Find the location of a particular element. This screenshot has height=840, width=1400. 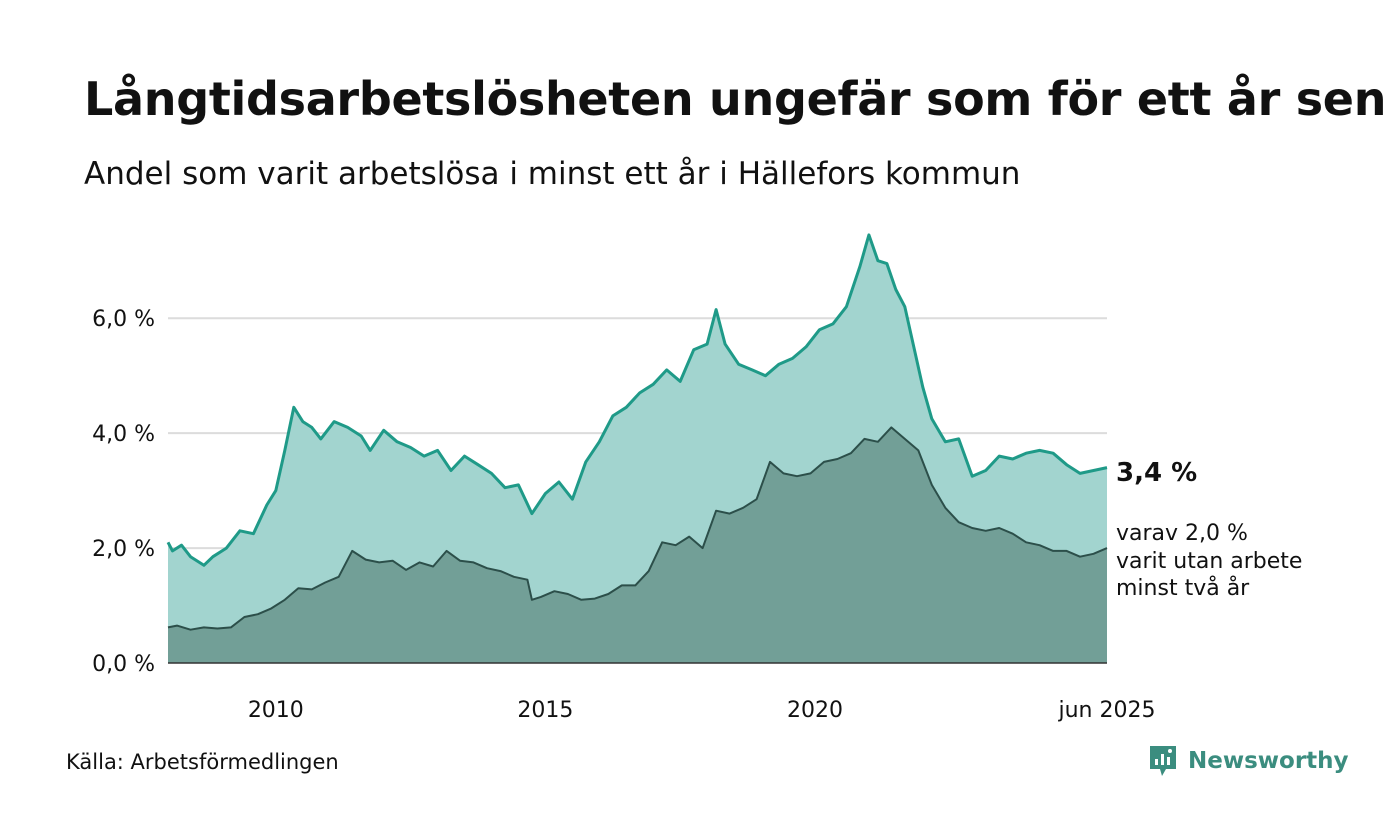

x-tick-label: jun 2025 is located at coordinates (1107, 710).